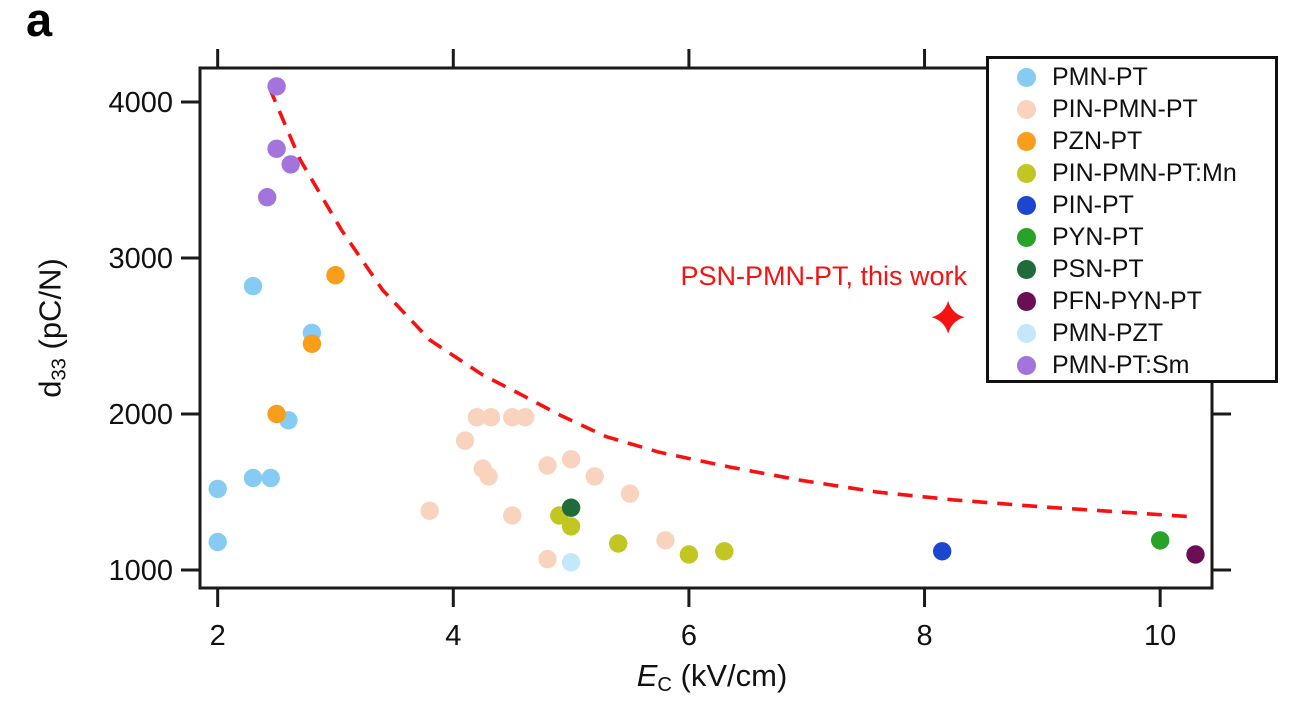  What do you see at coordinates (823, 276) in the screenshot?
I see `highlight-annotation: PSN-PMN-PT, this work` at bounding box center [823, 276].